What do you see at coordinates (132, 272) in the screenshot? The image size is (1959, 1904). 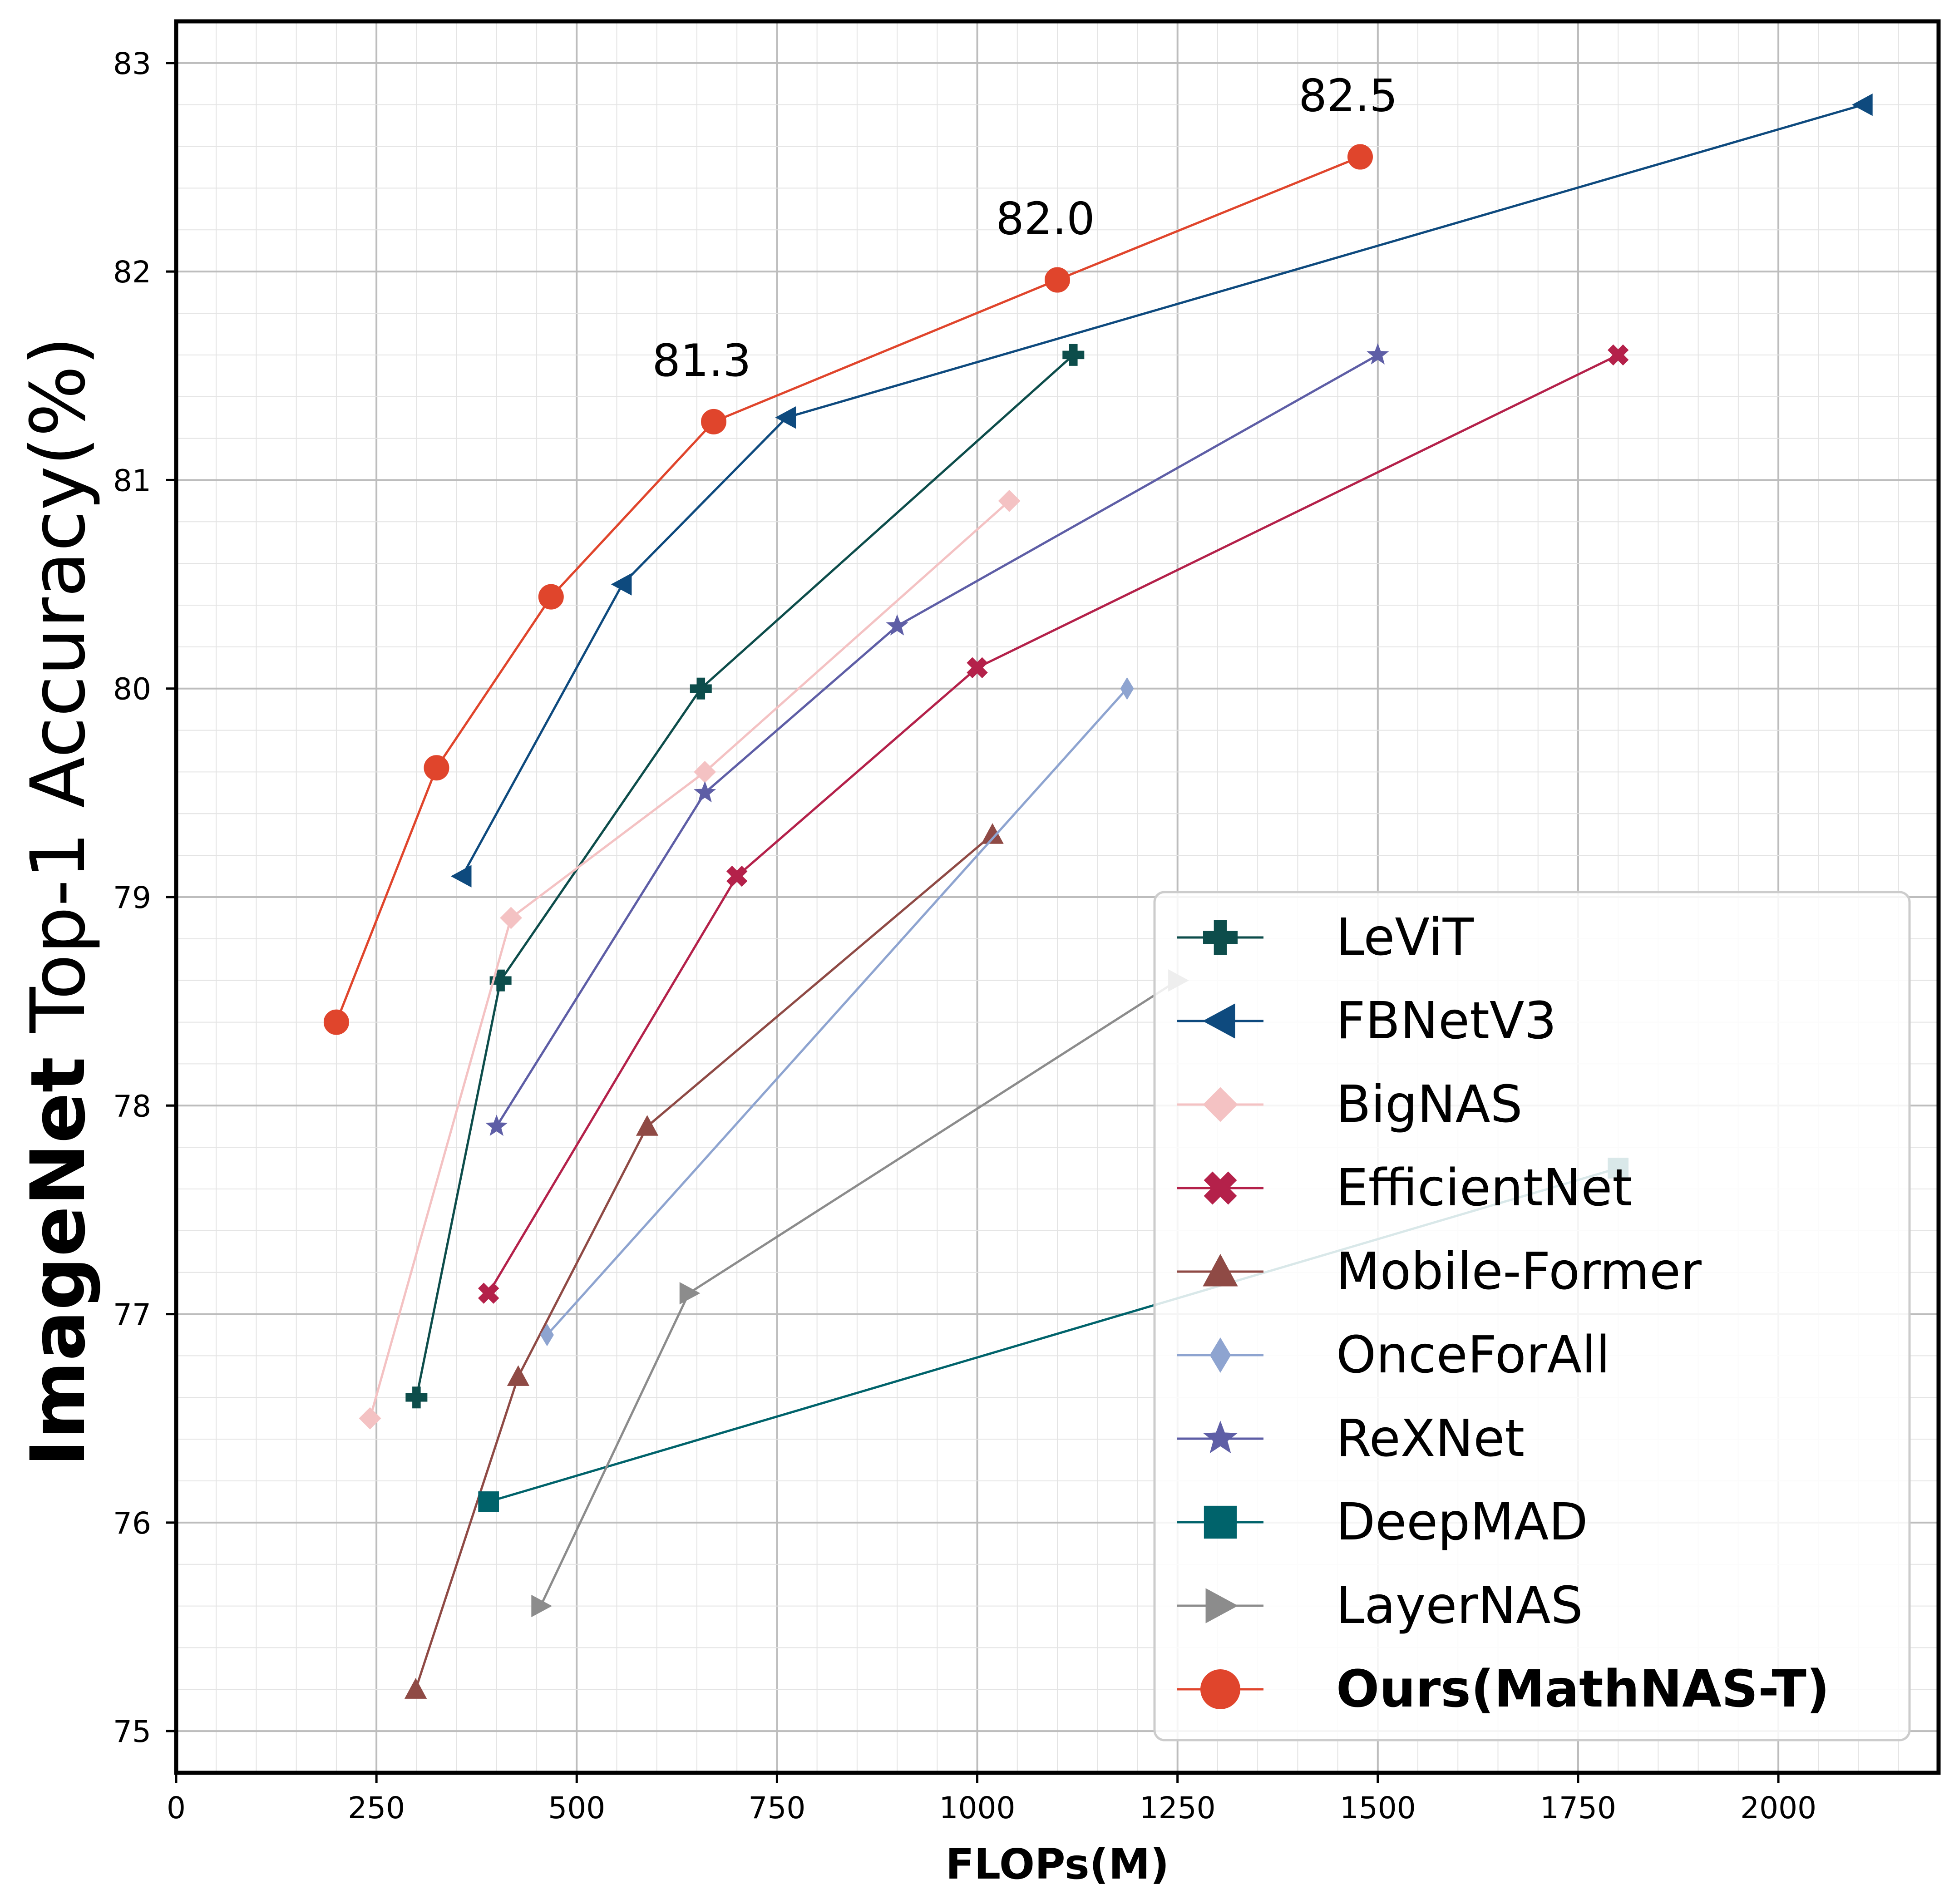 I see `y-tick-label: 82` at bounding box center [132, 272].